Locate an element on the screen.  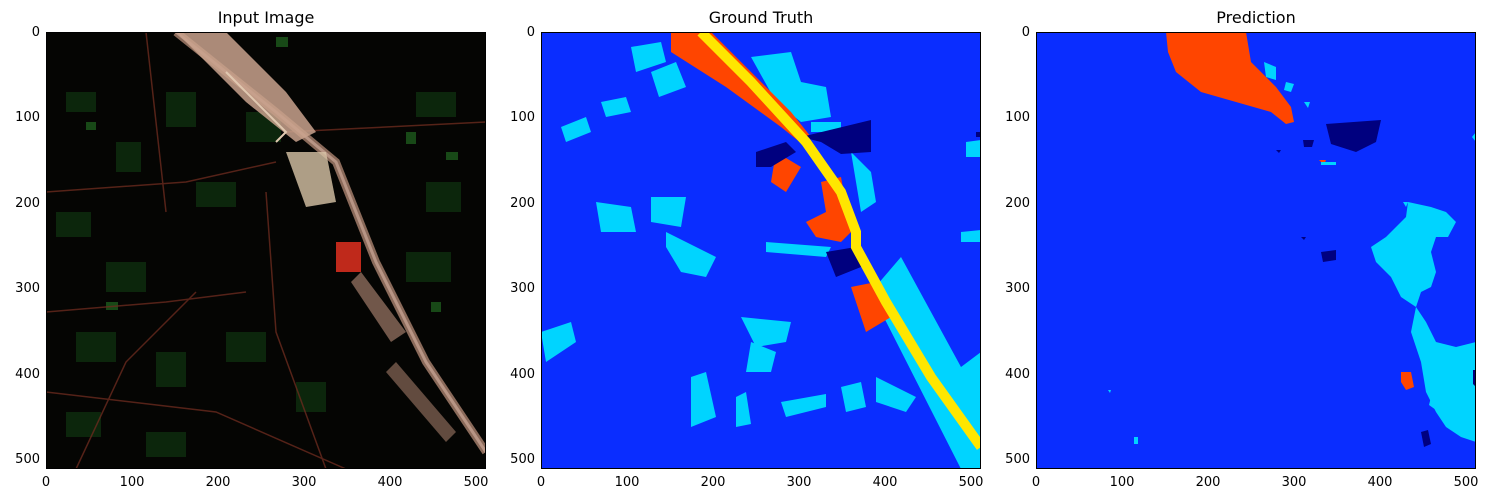
panel-title: Prediction is located at coordinates (1256, 17).